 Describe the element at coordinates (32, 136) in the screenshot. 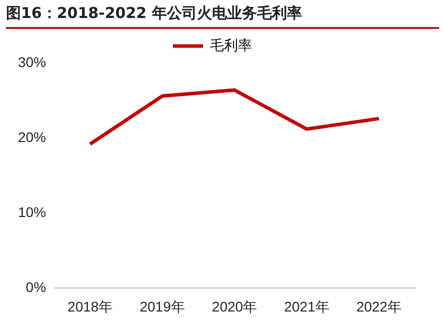

I see `y-tick-label: 20%` at that location.